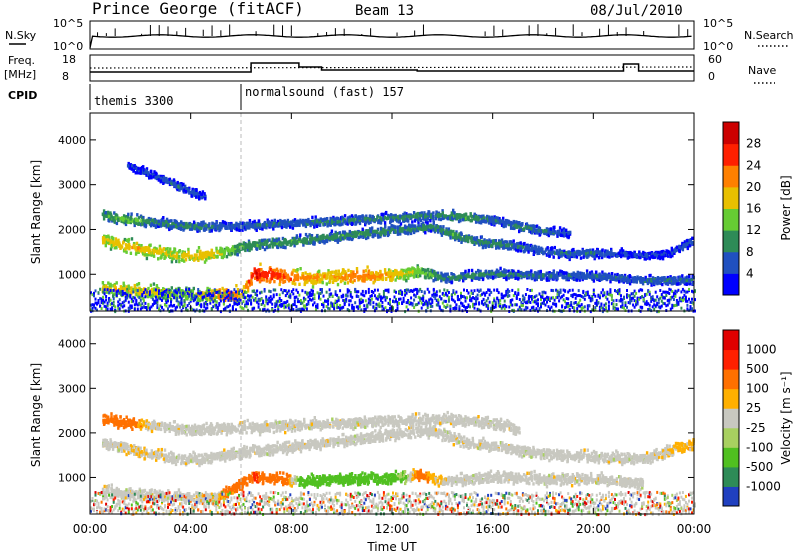  What do you see at coordinates (718, 46) in the screenshot?
I see `nsky-right-tick-bottom: 10^0` at bounding box center [718, 46].